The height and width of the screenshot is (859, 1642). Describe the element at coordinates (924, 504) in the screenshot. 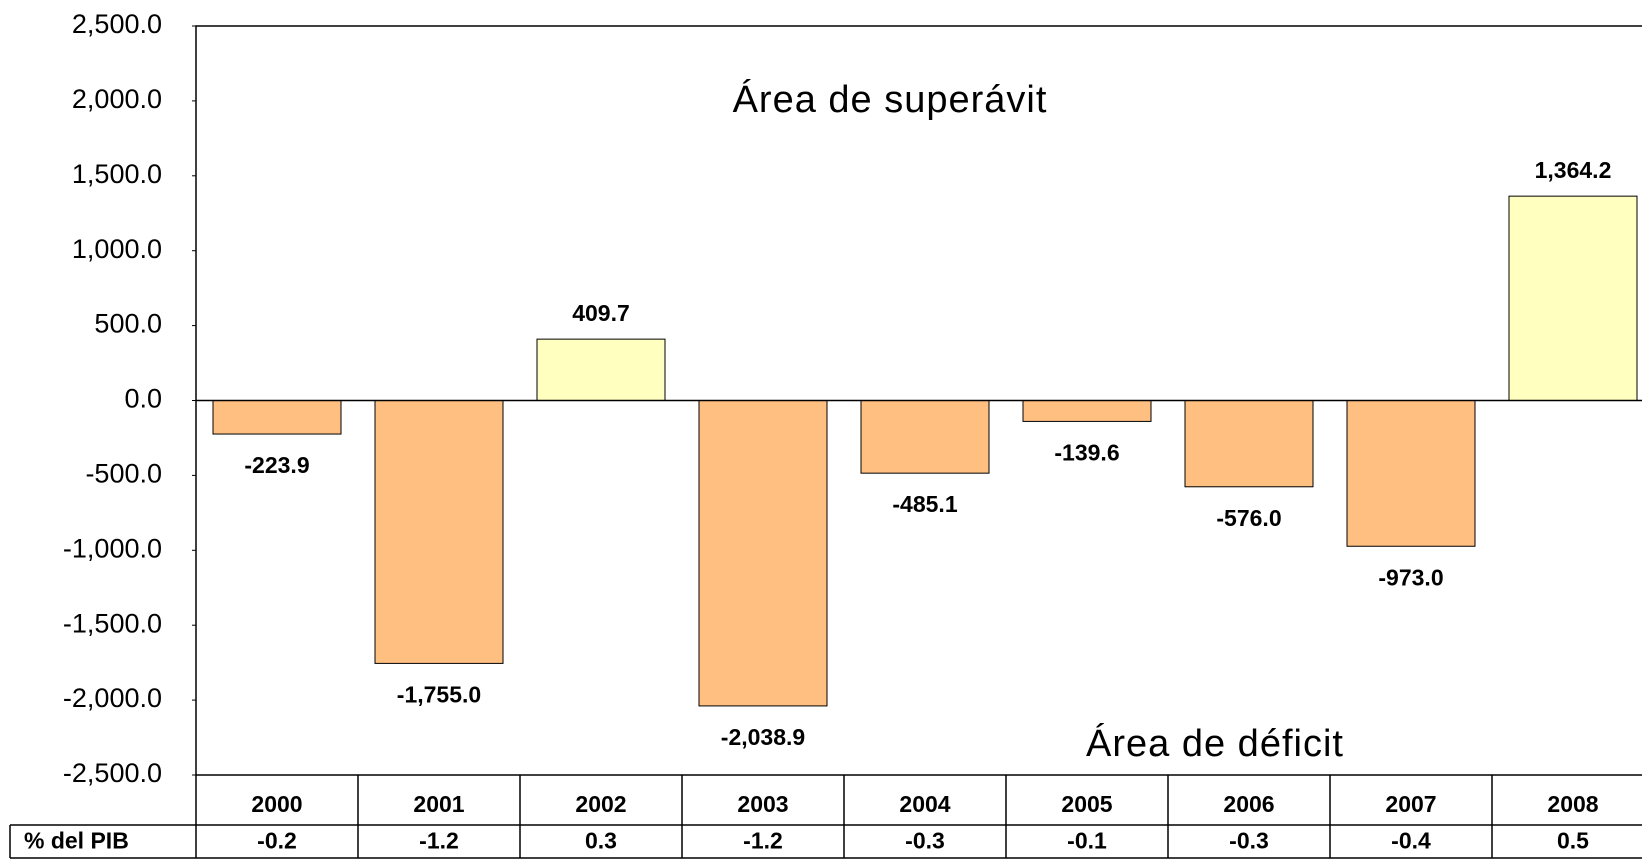

I see `data-label: -485.1` at that location.